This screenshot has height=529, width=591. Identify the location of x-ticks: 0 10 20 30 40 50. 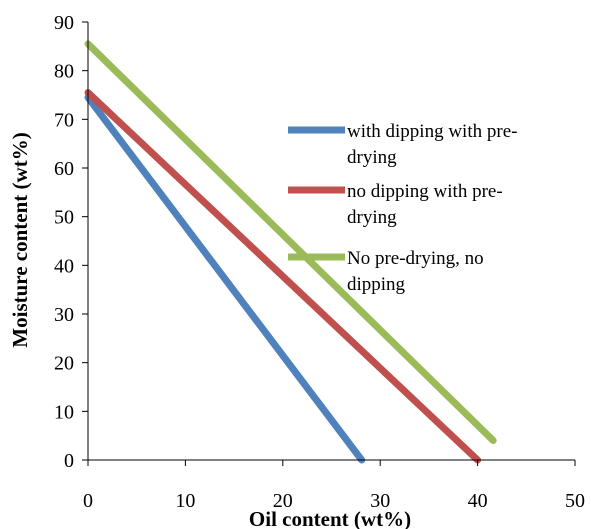
(334, 486).